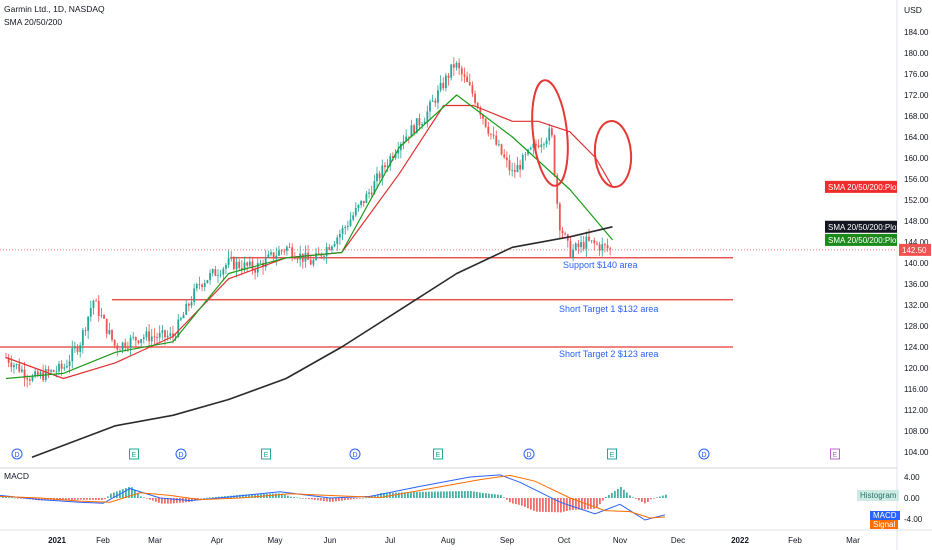 Image resolution: width=932 pixels, height=550 pixels. What do you see at coordinates (835, 454) in the screenshot?
I see `earnings-marker` at bounding box center [835, 454].